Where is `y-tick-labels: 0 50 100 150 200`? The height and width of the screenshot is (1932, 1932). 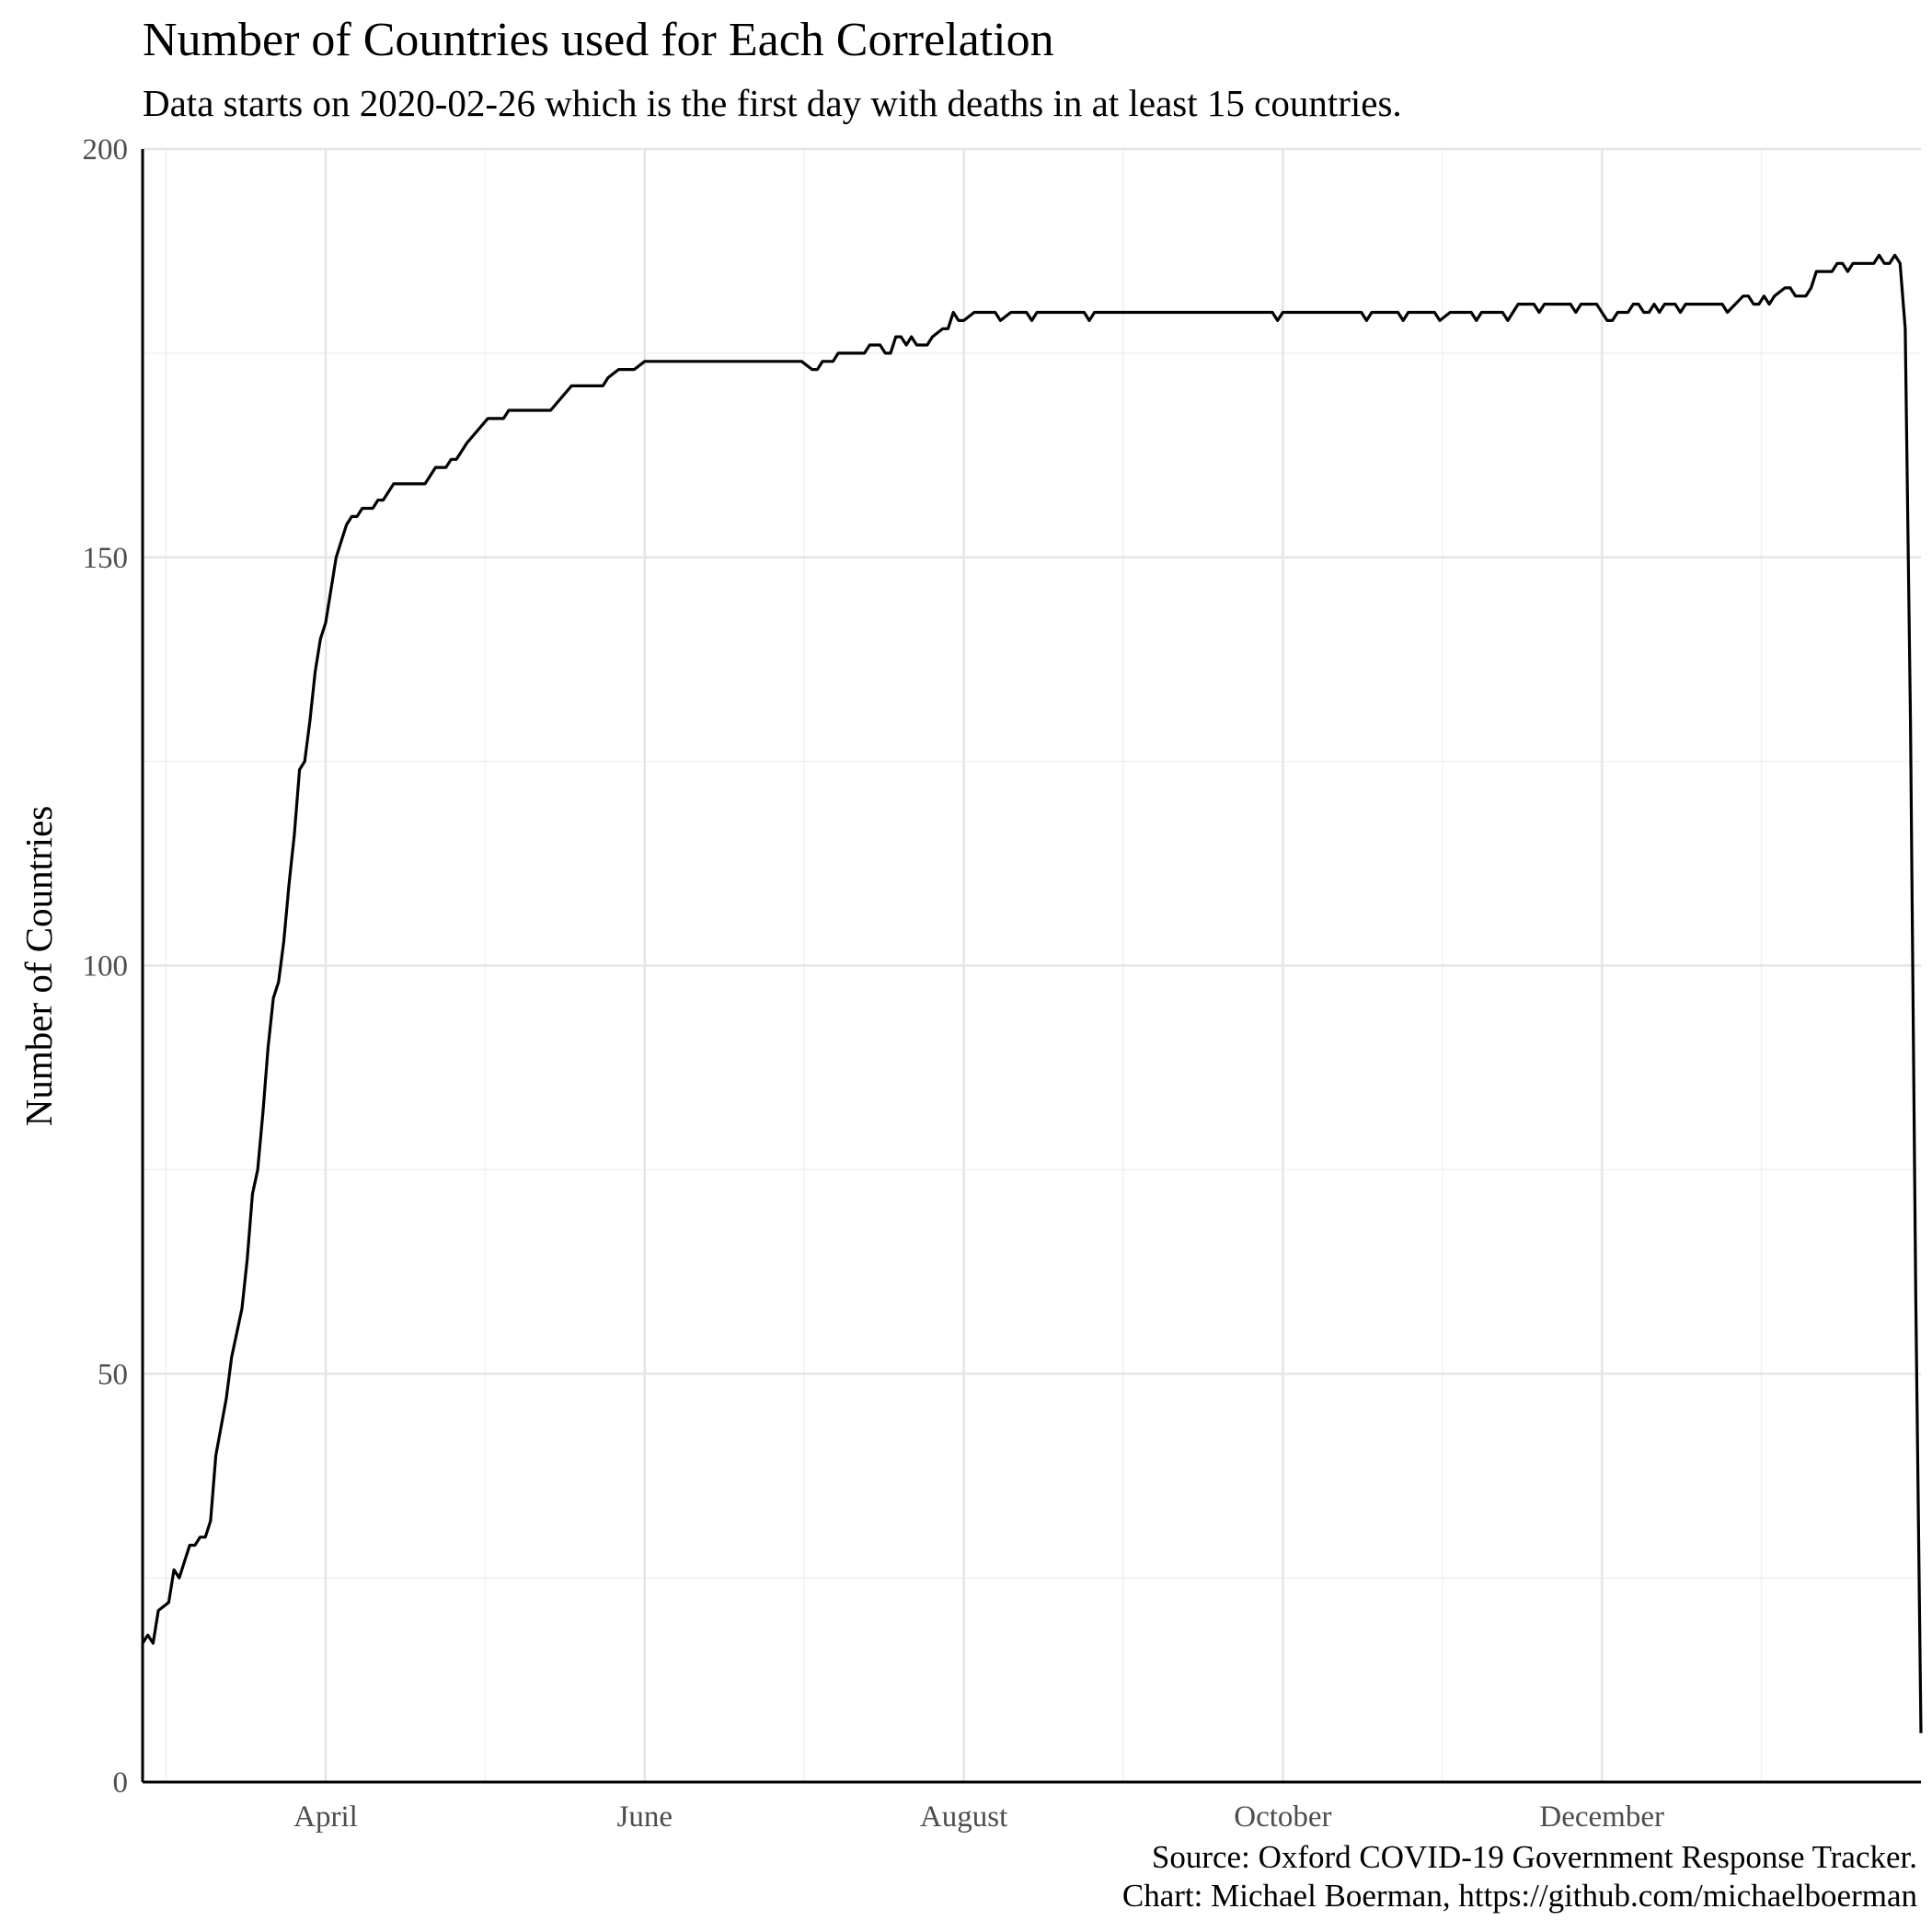
y-tick-labels: 0 50 100 150 200 is located at coordinates (106, 966).